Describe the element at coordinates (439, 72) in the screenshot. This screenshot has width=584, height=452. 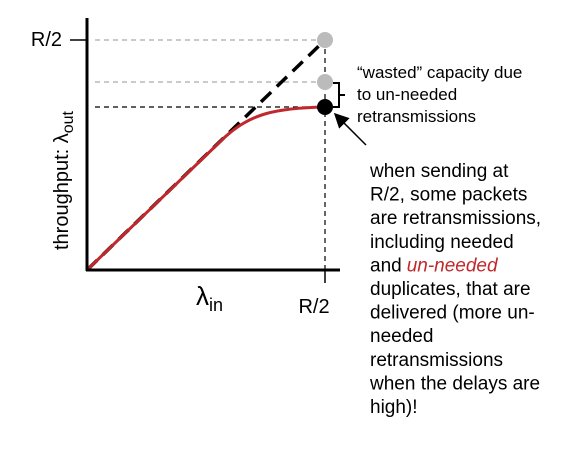
I see `wasted-line: “wasted” capacity due` at that location.